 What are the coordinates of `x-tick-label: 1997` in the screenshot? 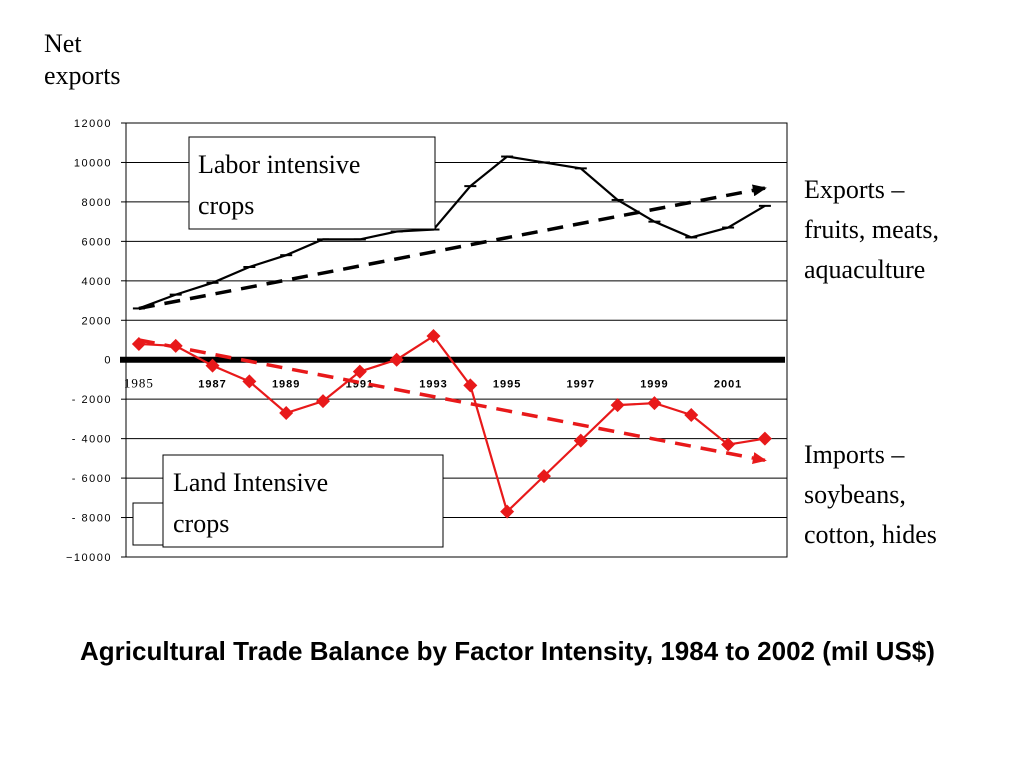 It's located at (581, 385).